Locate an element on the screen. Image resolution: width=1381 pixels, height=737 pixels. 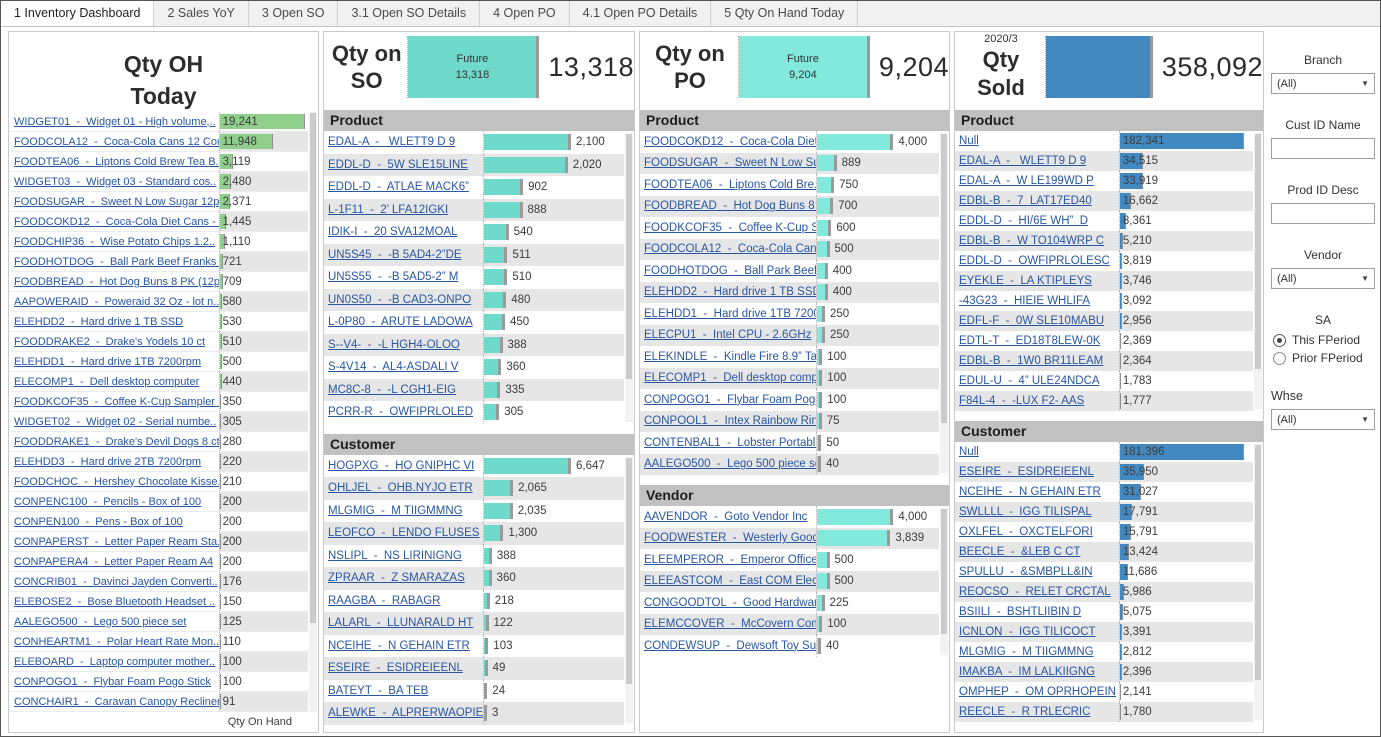
item-link: EDTL-T - ED18T8LEW-0K is located at coordinates (1030, 341).